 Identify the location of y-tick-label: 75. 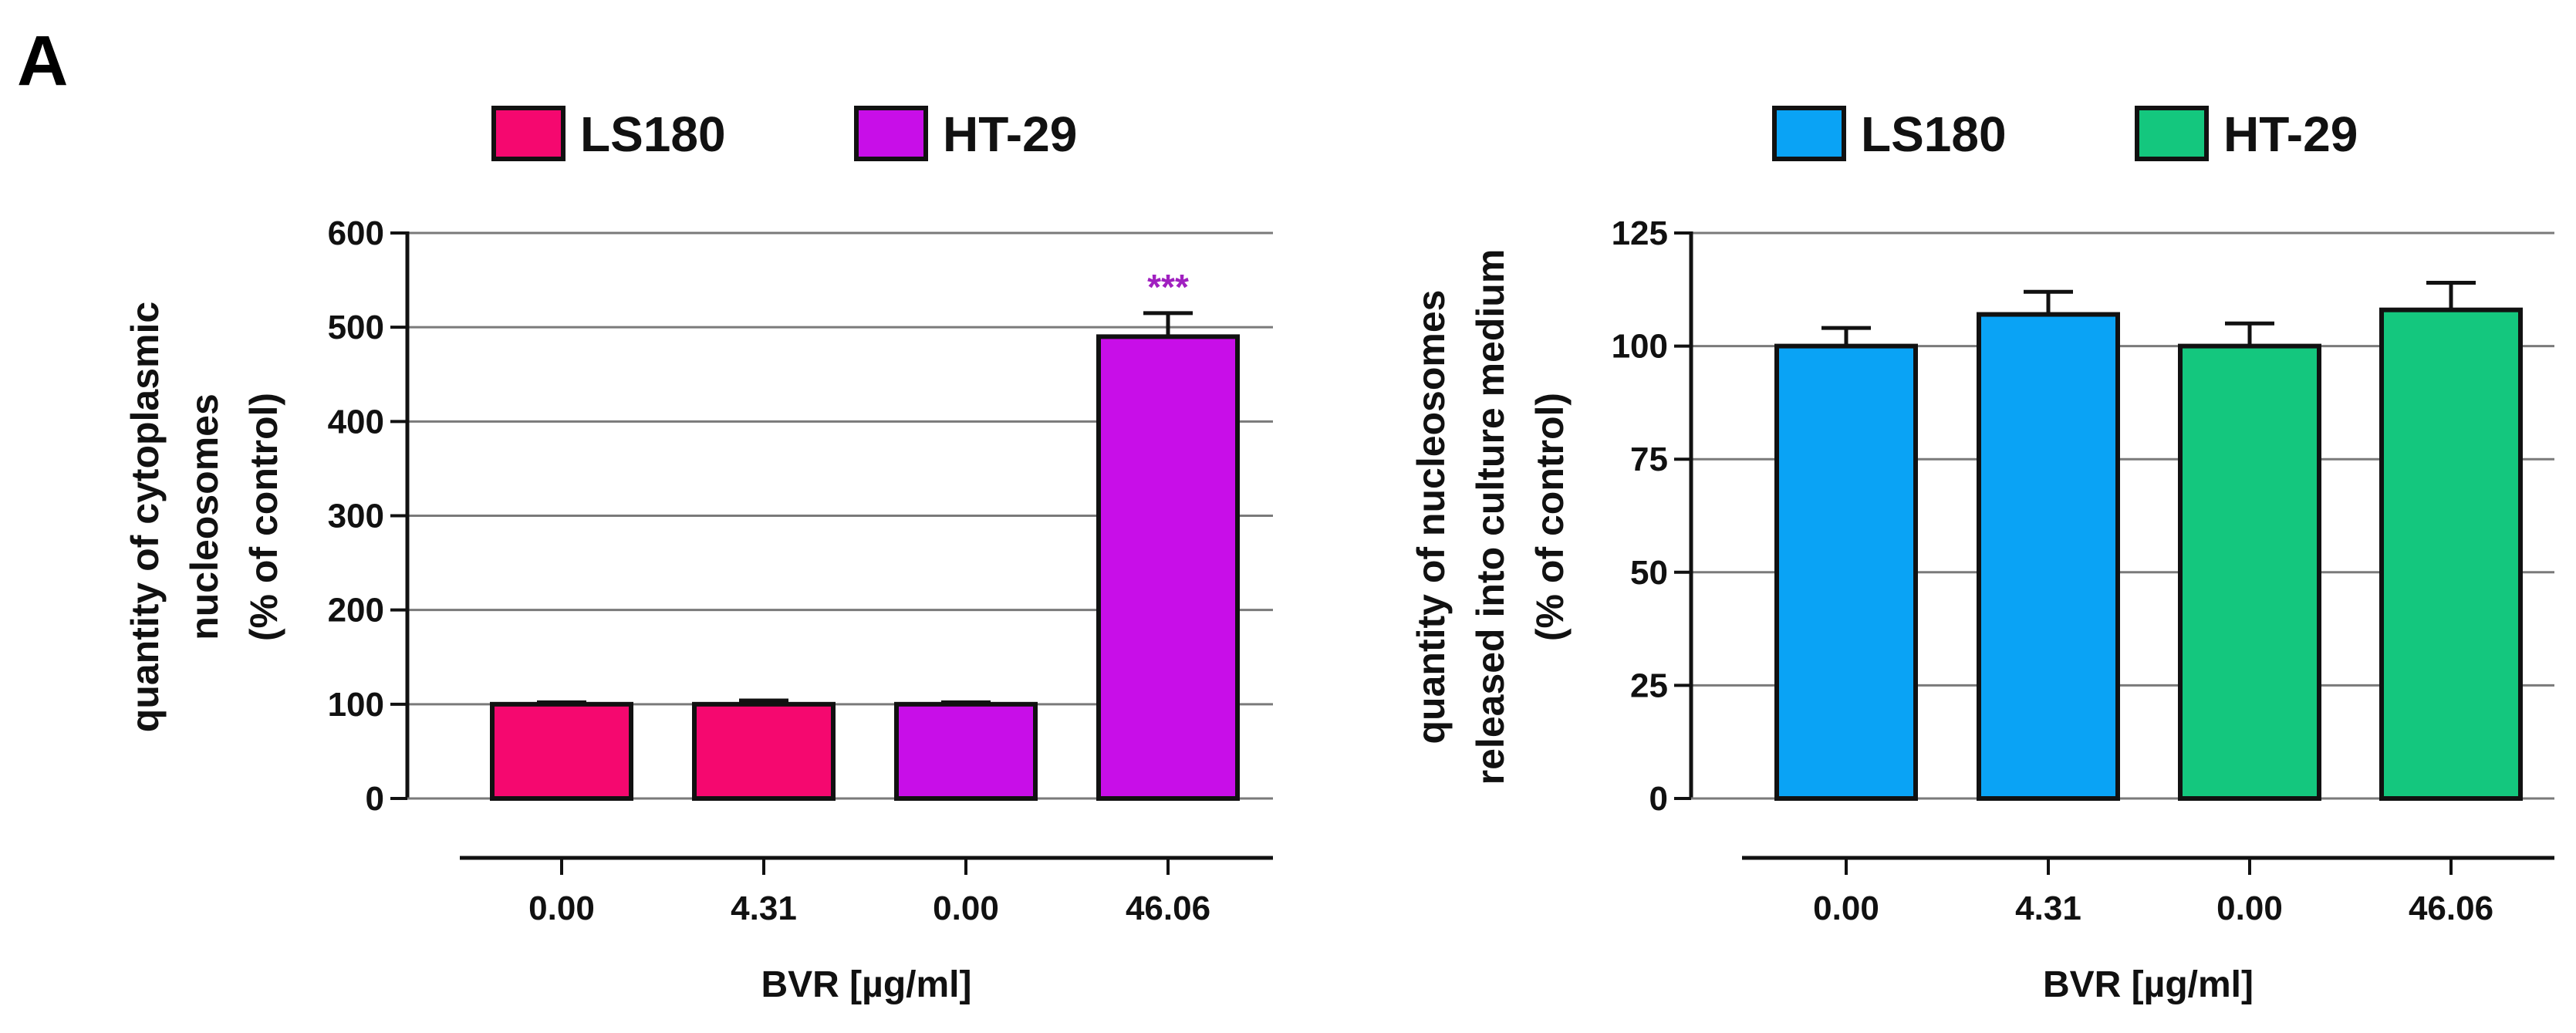
(1649, 460).